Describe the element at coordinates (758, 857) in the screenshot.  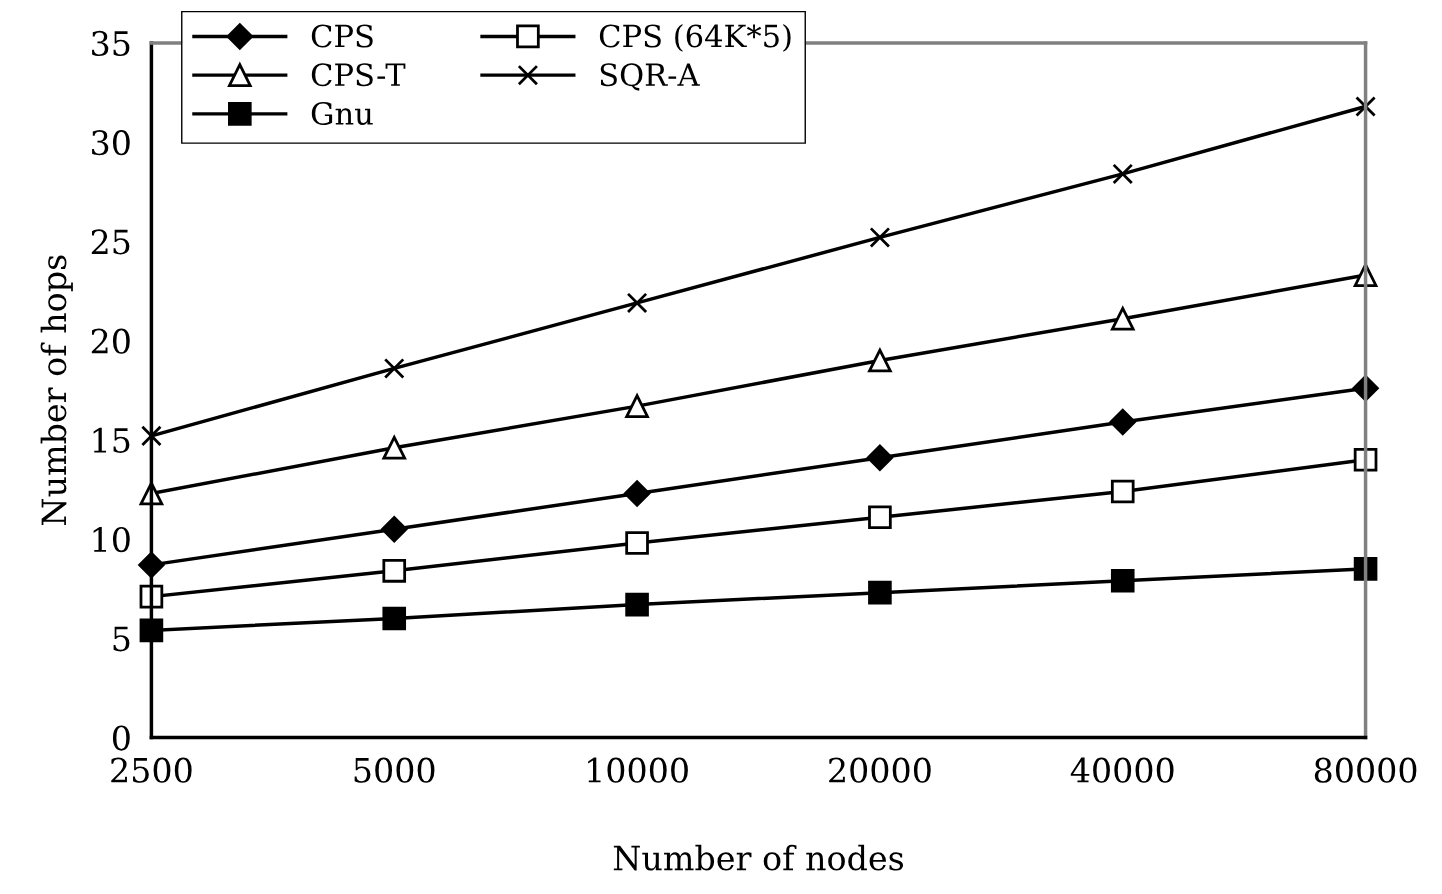
I see `x-axis-title: Number of nodes` at that location.